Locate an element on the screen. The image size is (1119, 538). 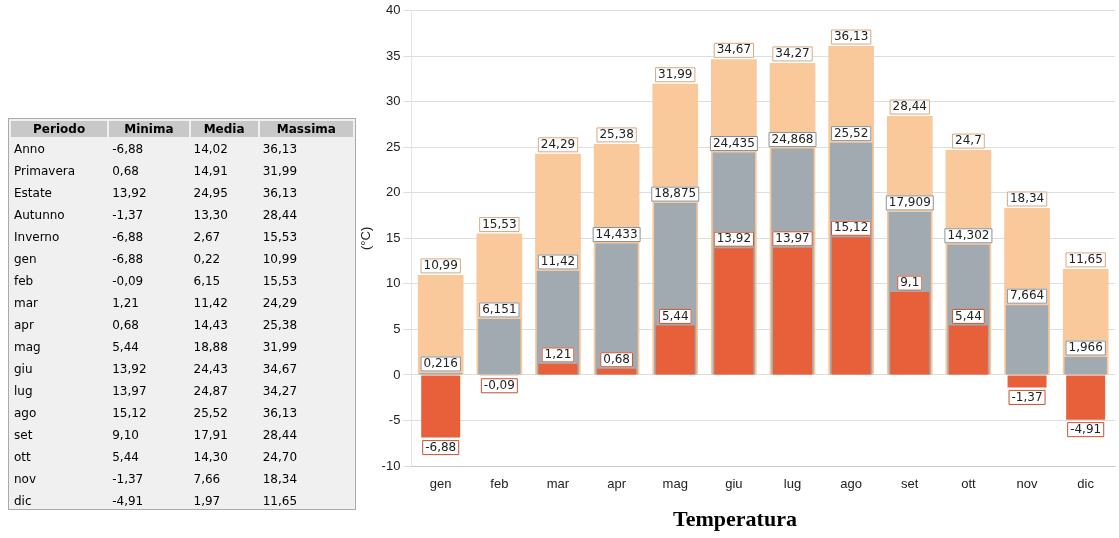
y-tick-label: 15 is located at coordinates (393, 237).